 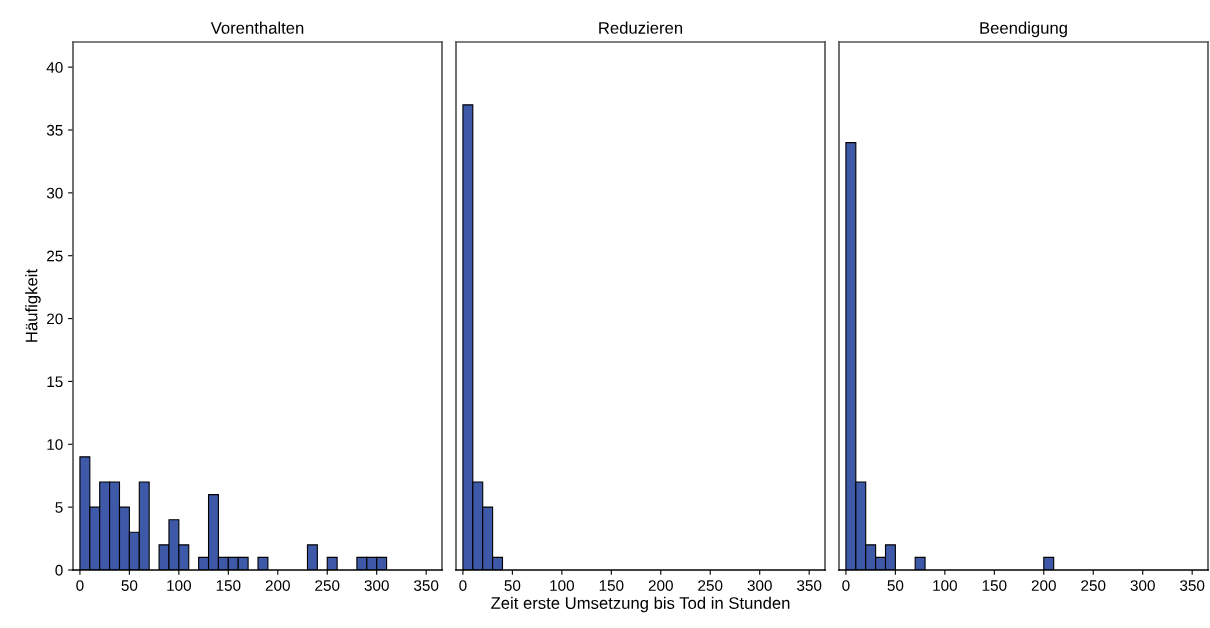 What do you see at coordinates (33, 305) in the screenshot?
I see `y-axis-title: Häufigkeit` at bounding box center [33, 305].